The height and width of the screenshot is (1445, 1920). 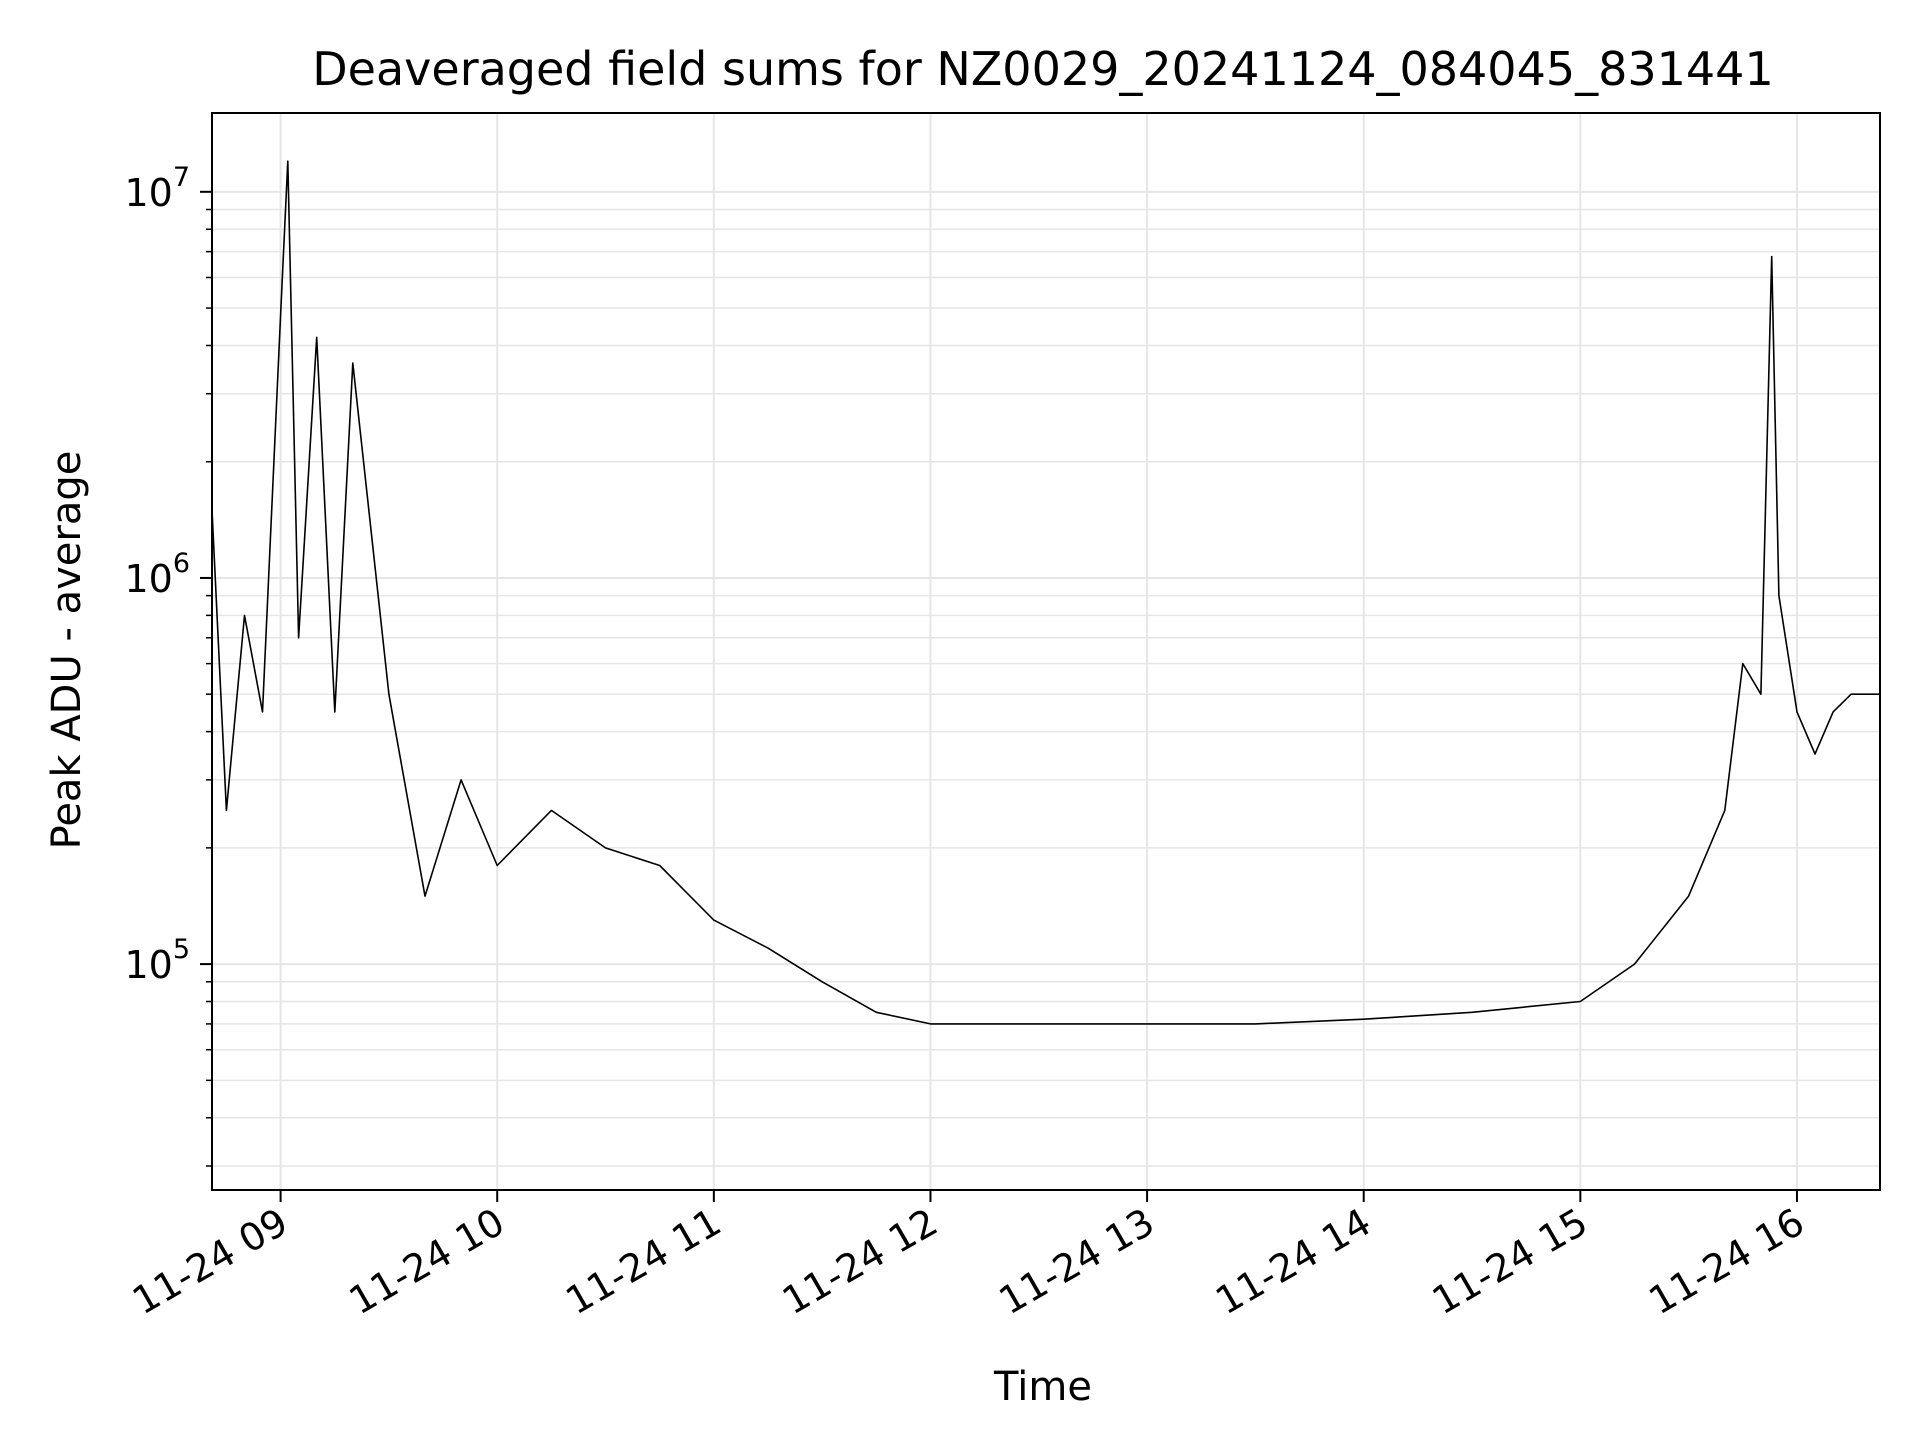 I want to click on y-tick-label: 10⁵, so click(x=157, y=960).